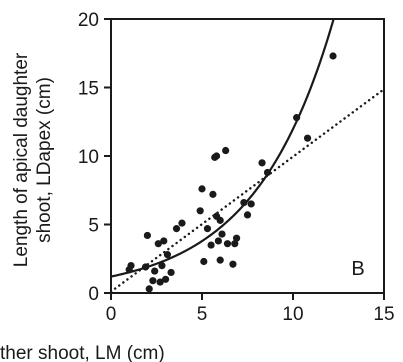 The image size is (403, 362). Describe the element at coordinates (44, 160) in the screenshot. I see `y-axis-title-line-2: shoot, LDapex (cm)` at that location.